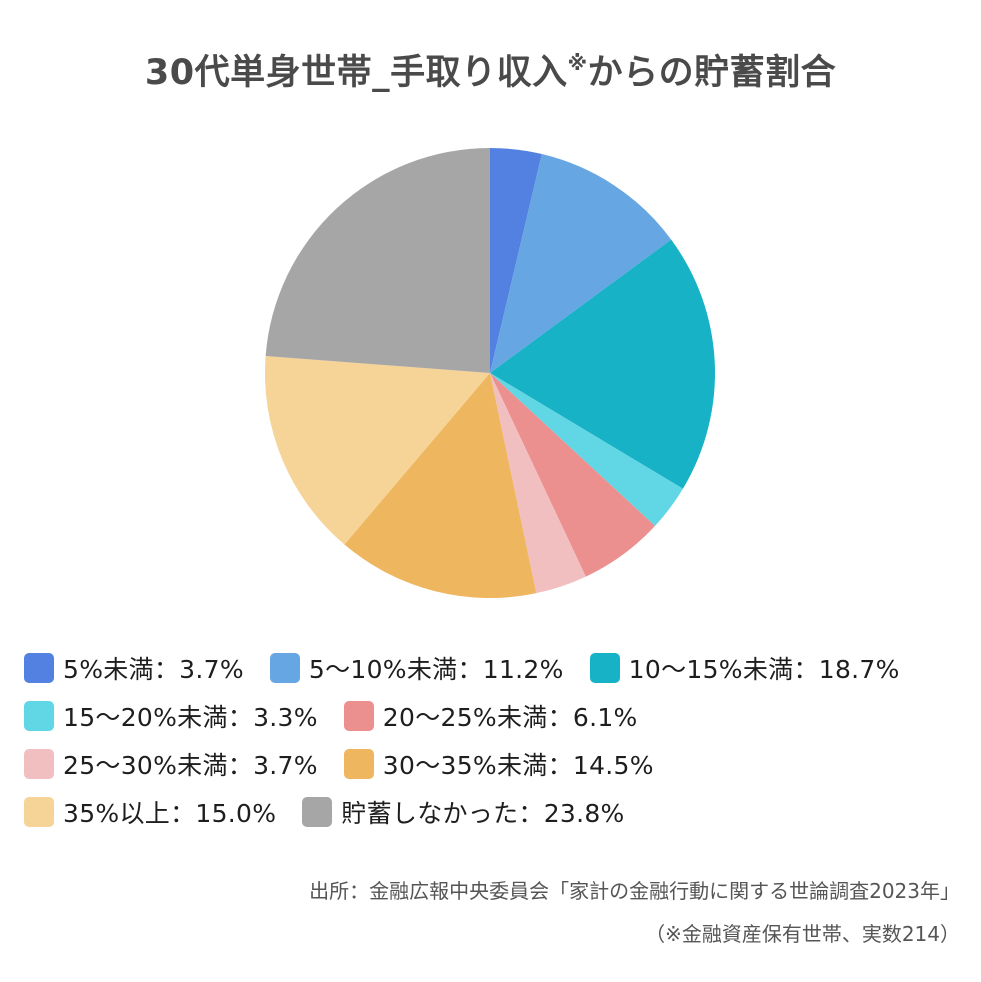  Describe the element at coordinates (577, 63) in the screenshot. I see `chart-title-mark: ※` at that location.